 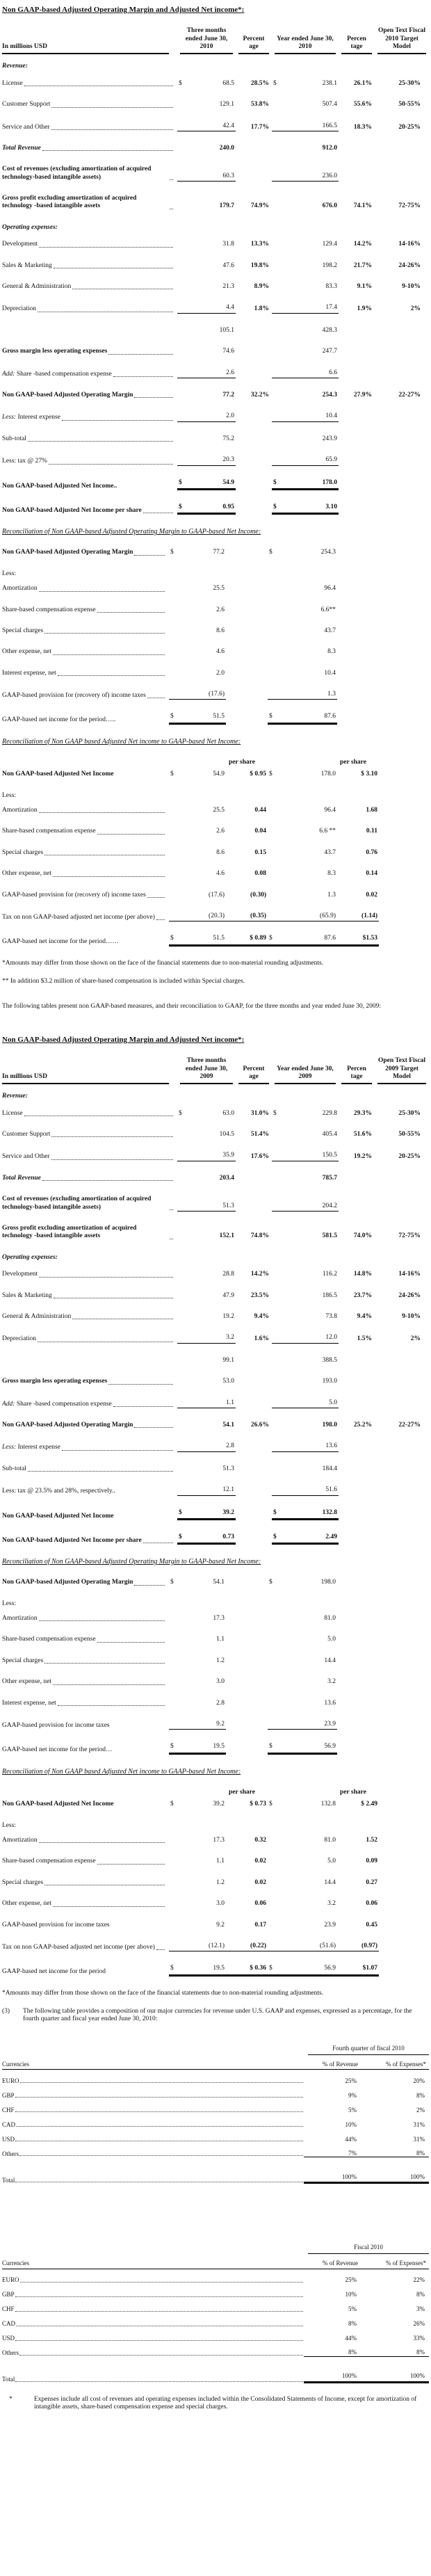 I want to click on value-cell: 51.5, so click(x=205, y=941).